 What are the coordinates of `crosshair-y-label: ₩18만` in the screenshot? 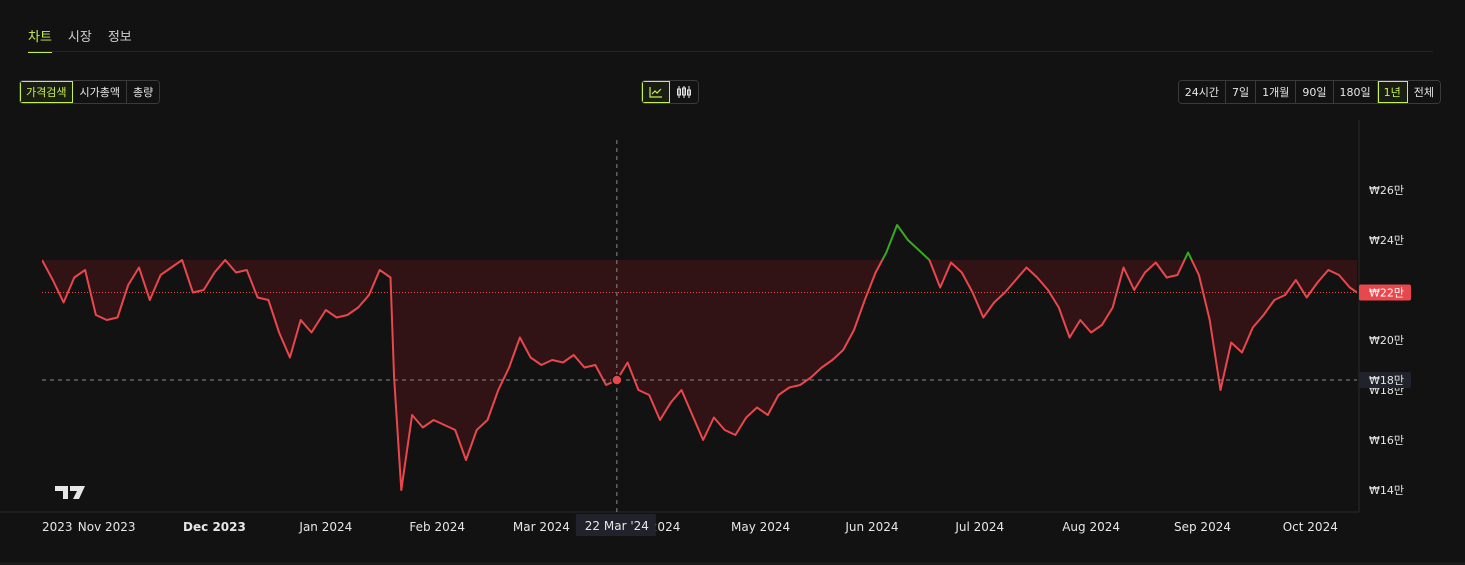 It's located at (1386, 380).